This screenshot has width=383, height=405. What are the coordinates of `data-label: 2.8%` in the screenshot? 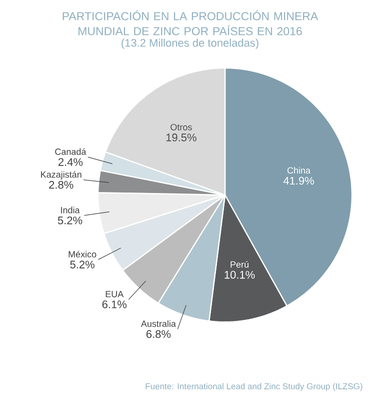 It's located at (61, 184).